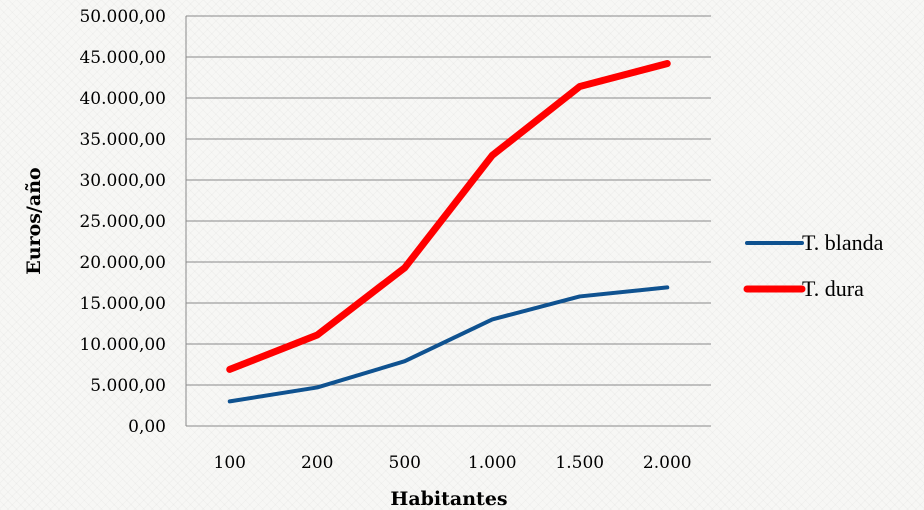  Describe the element at coordinates (128, 386) in the screenshot. I see `y-tick-label: 5.000,00` at that location.